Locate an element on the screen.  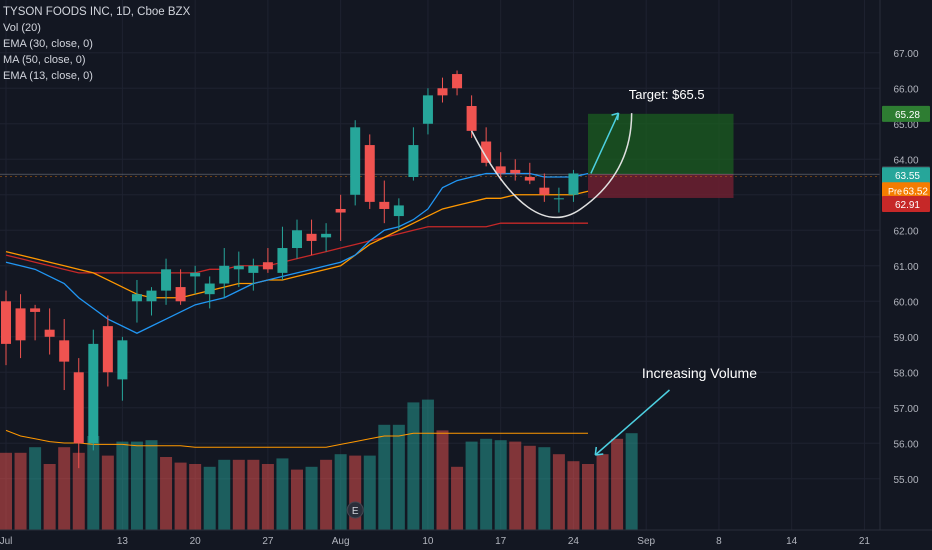
x-tick-label: 24 is located at coordinates (574, 541).